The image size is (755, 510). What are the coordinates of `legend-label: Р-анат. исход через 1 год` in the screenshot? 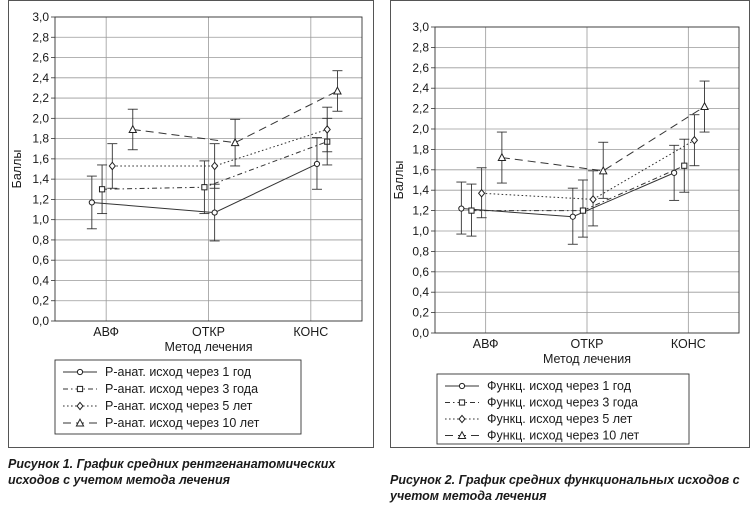 It's located at (178, 372).